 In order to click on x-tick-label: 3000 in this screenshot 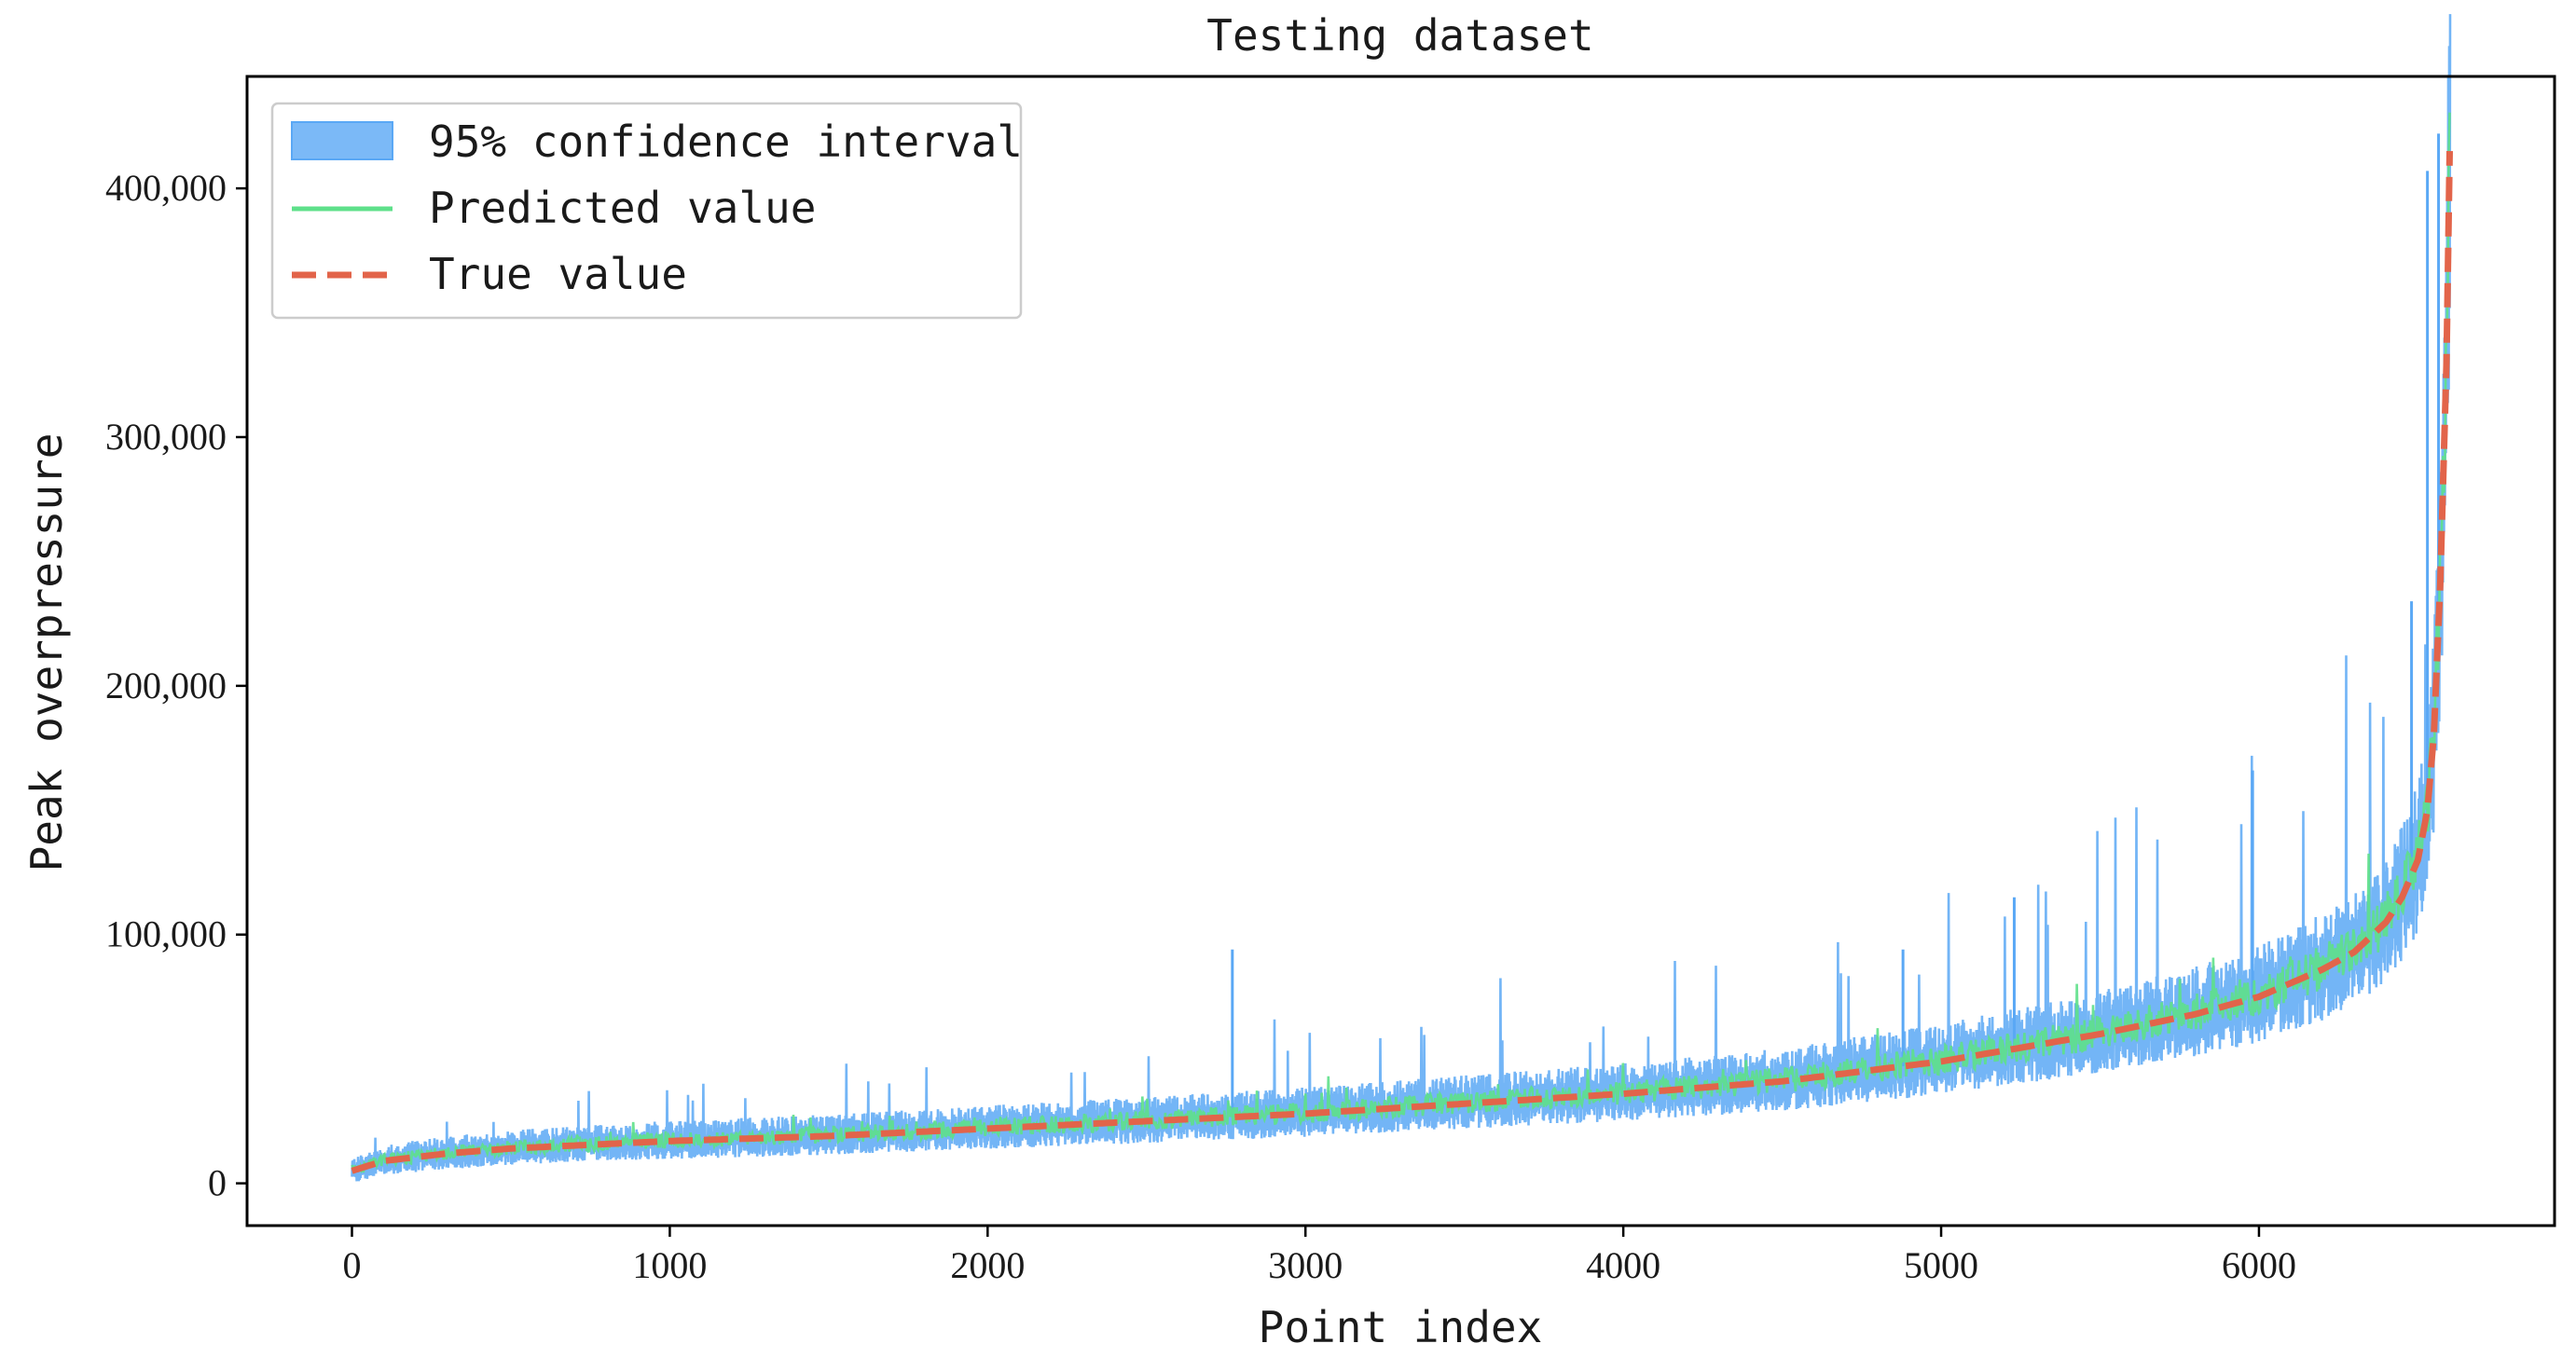, I will do `click(1305, 1265)`.